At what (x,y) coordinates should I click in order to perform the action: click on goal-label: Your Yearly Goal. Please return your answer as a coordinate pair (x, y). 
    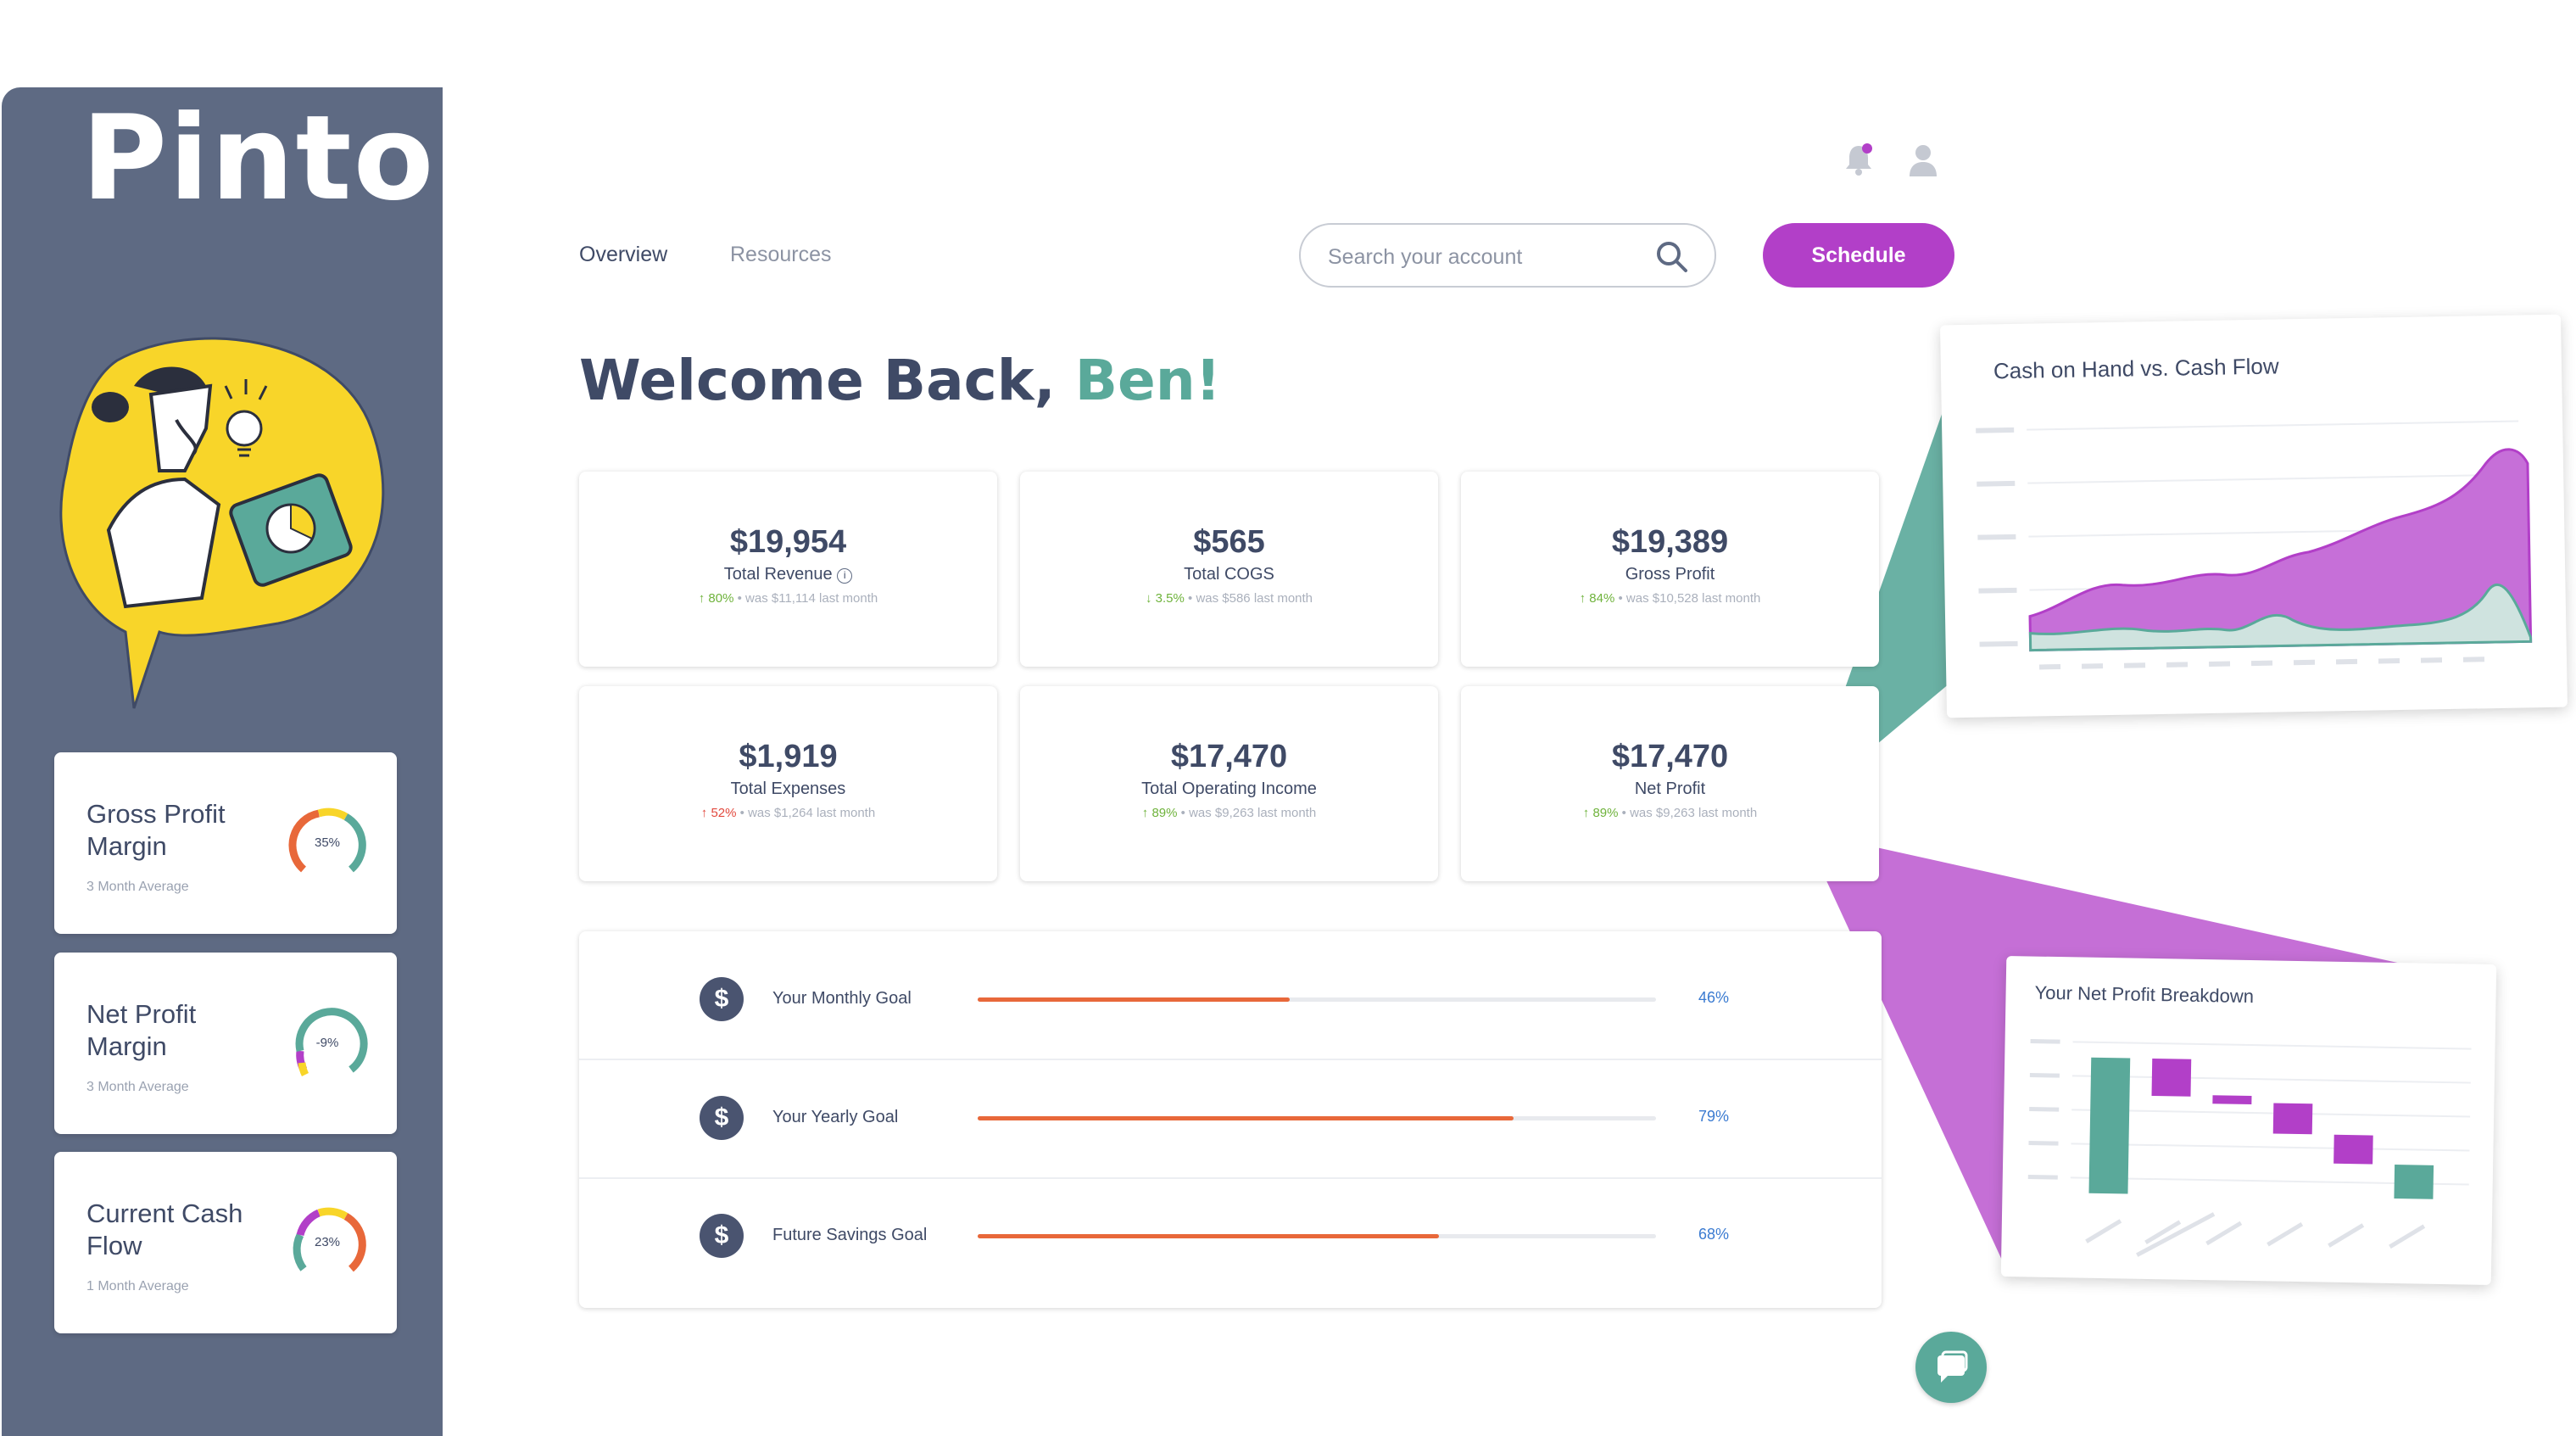
    Looking at the image, I should click on (835, 1117).